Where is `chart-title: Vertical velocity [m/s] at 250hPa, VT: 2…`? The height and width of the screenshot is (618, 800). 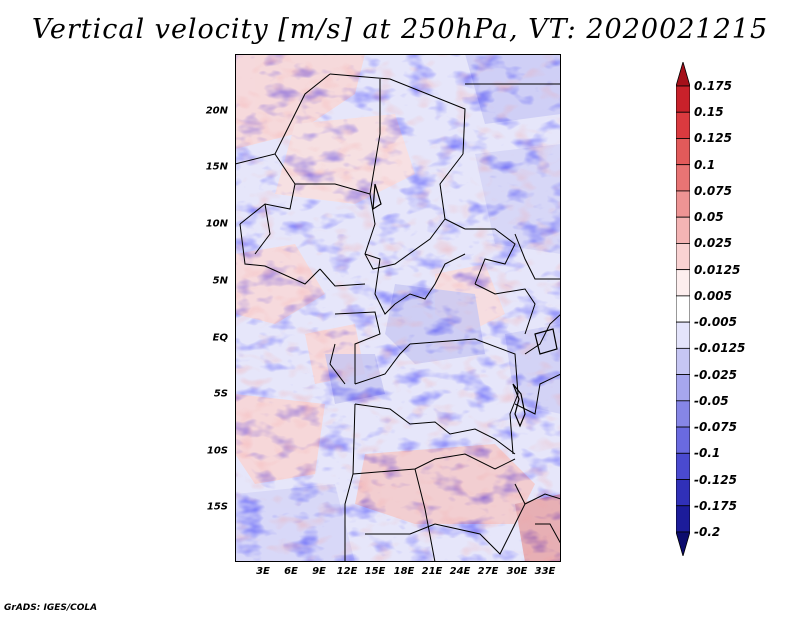
chart-title: Vertical velocity [m/s] at 250hPa, VT: 2… is located at coordinates (400, 29).